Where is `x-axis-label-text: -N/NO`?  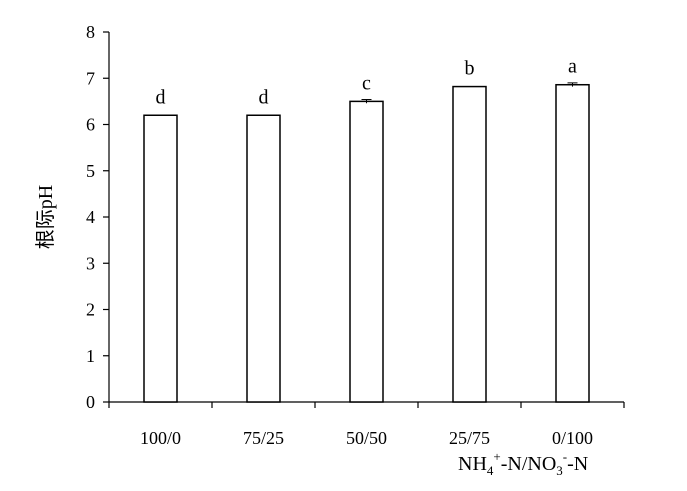 x-axis-label-text: -N/NO is located at coordinates (529, 464).